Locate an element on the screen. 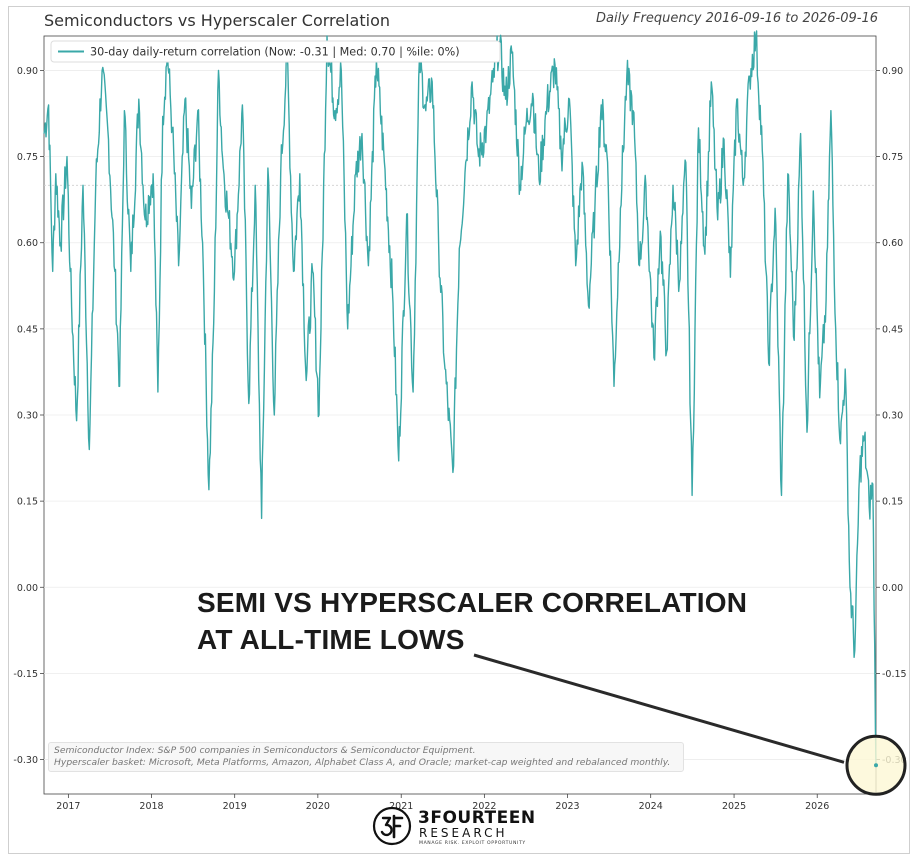 The height and width of the screenshot is (859, 920). y-tick-label: -0.15 is located at coordinates (25, 674).